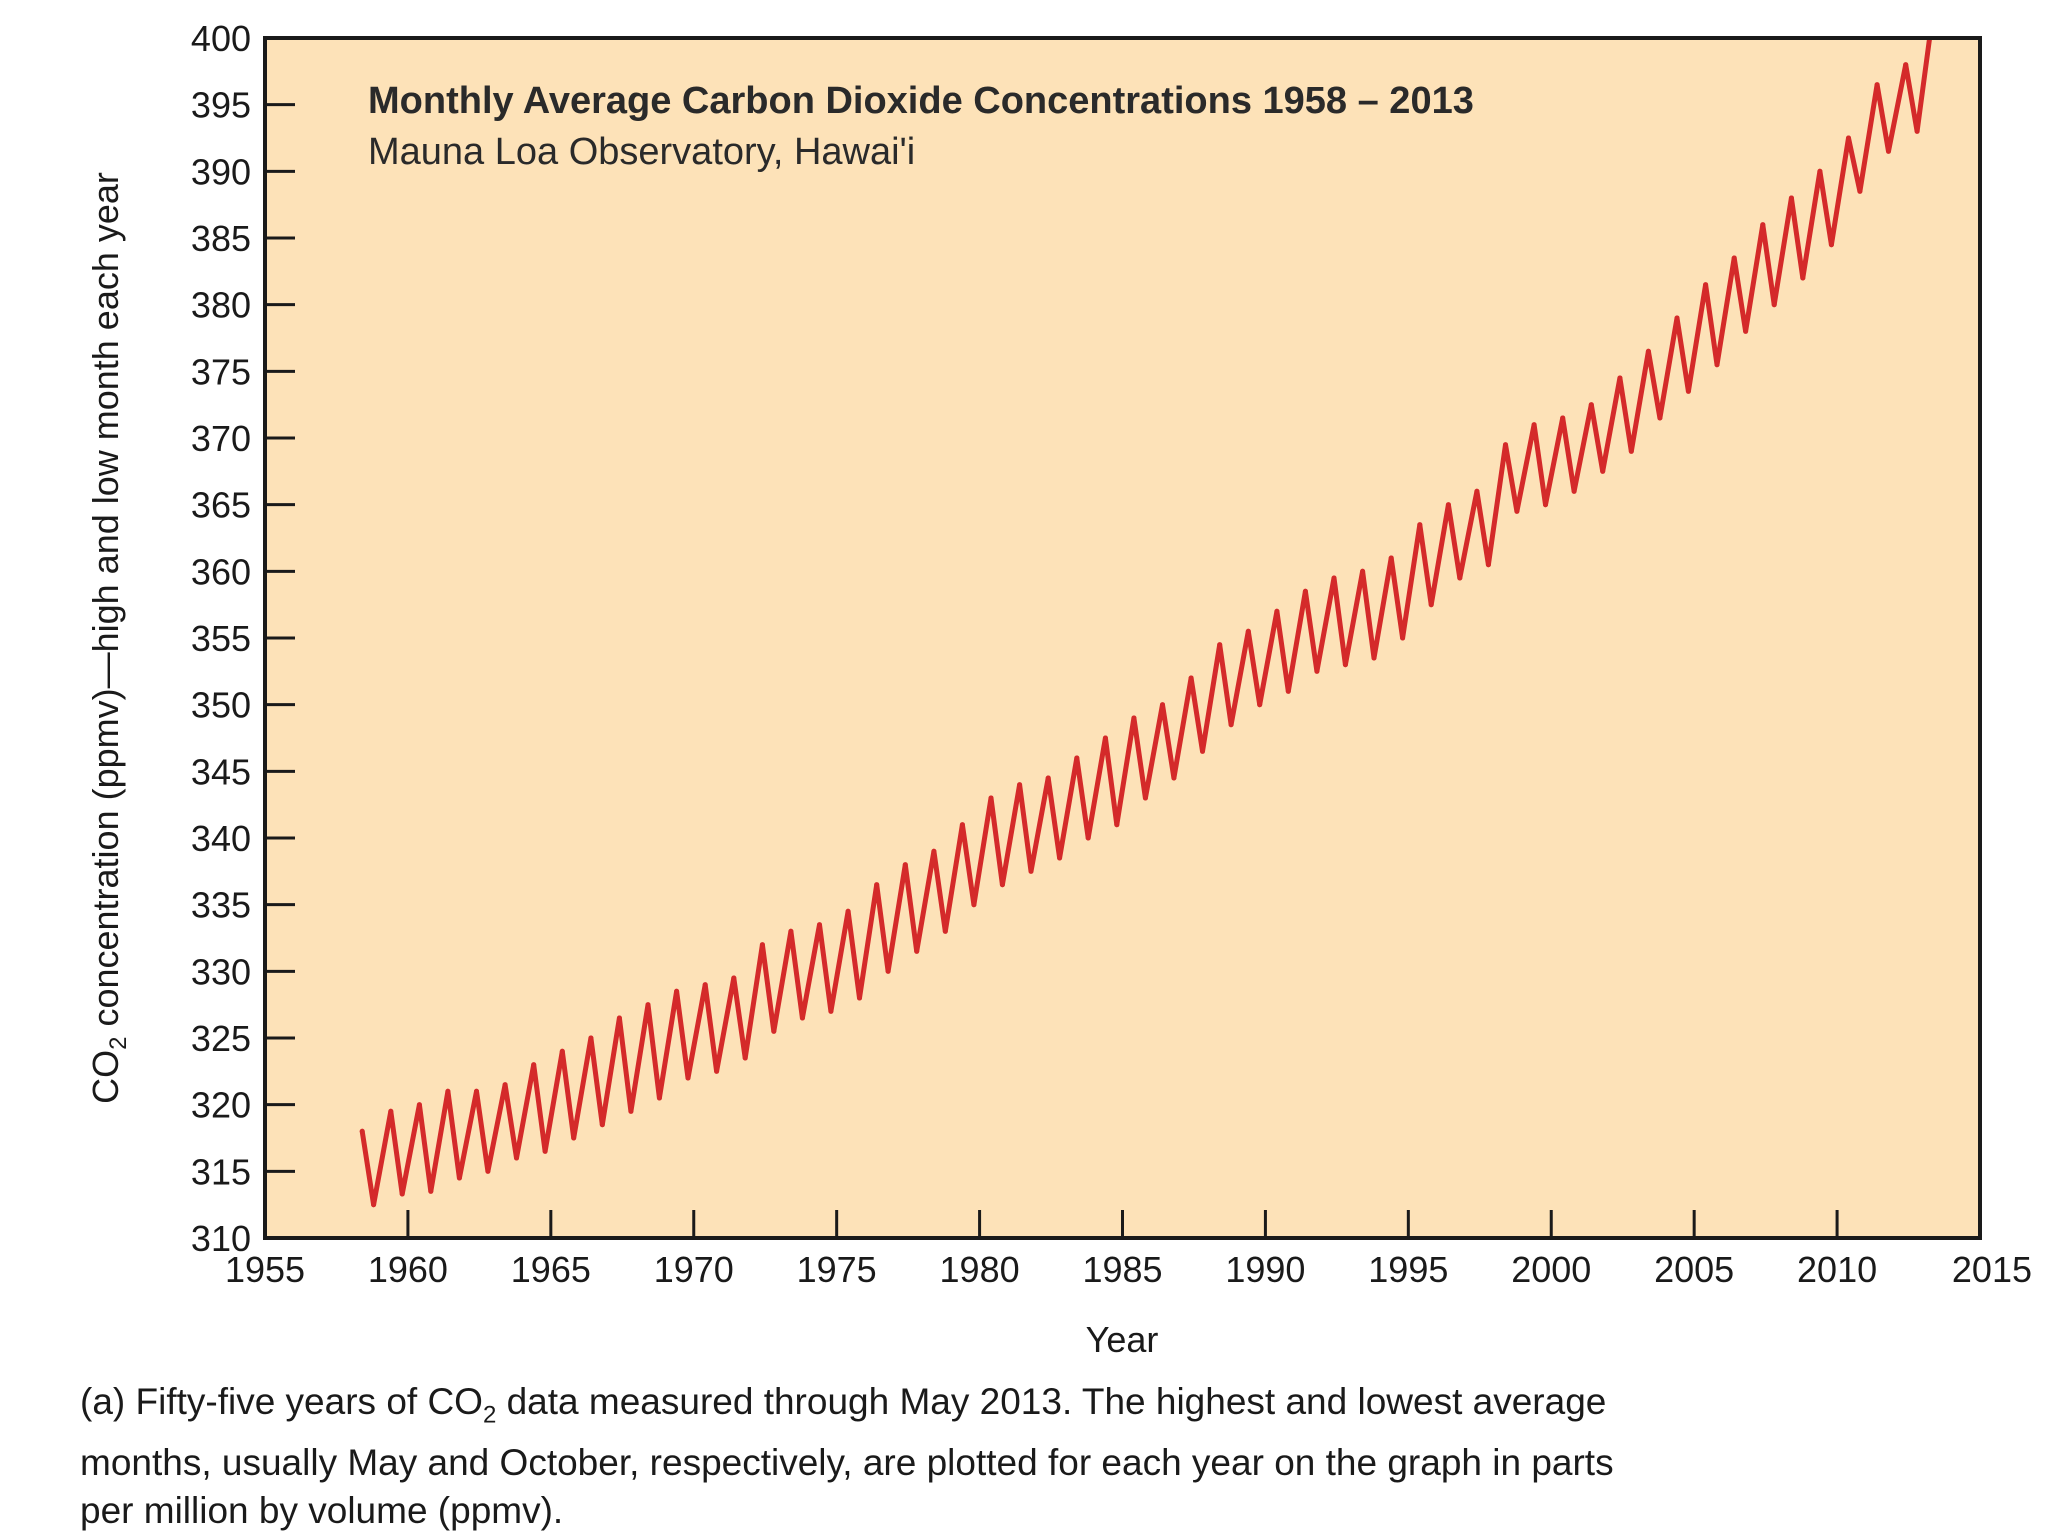 This screenshot has width=2048, height=1536. I want to click on y-tick-label: 350, so click(221, 705).